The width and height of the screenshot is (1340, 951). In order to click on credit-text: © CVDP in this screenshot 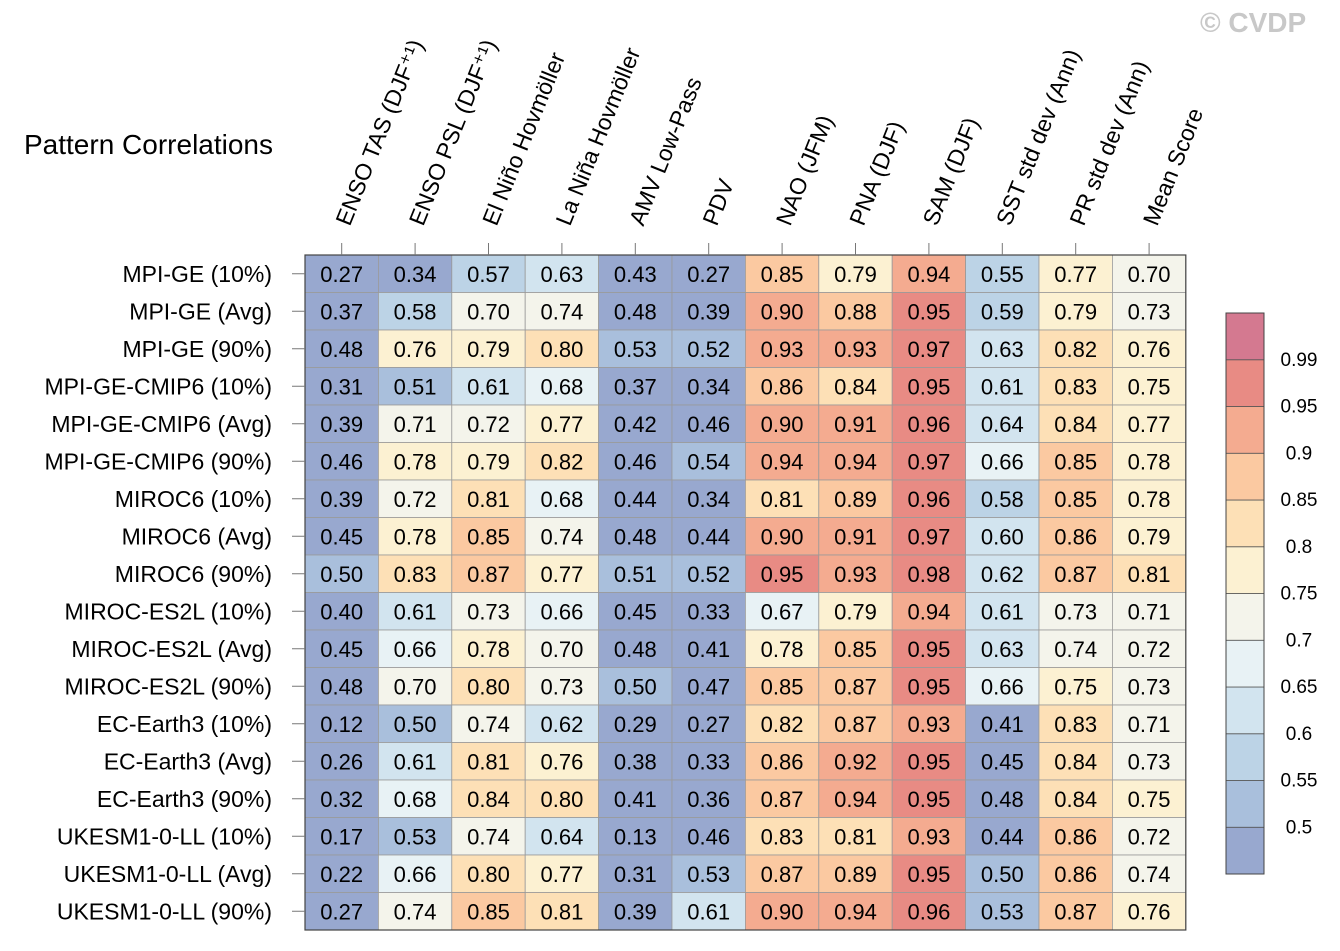, I will do `click(1253, 22)`.